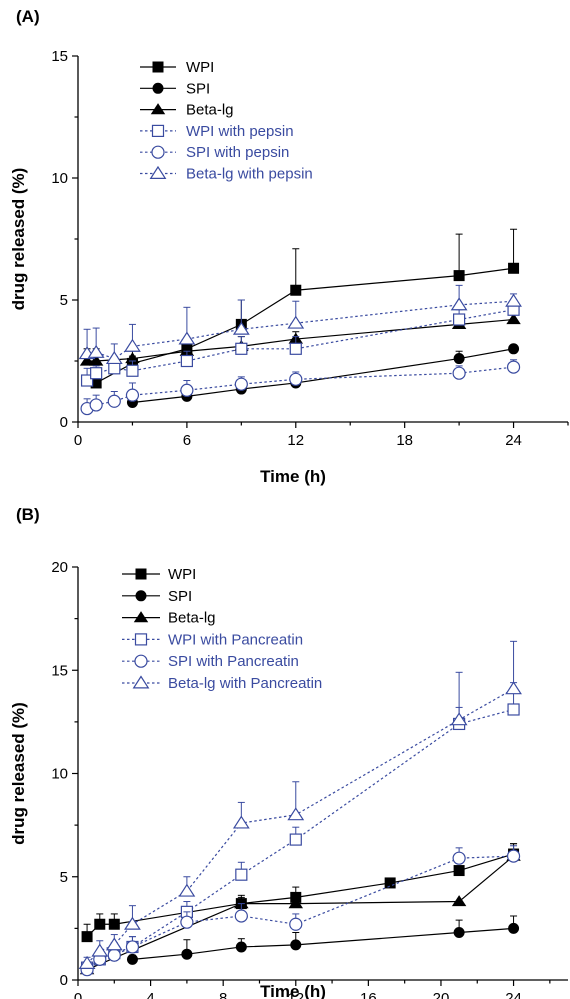 The height and width of the screenshot is (999, 570). I want to click on legend-label: SPI with pepsin, so click(237, 152).